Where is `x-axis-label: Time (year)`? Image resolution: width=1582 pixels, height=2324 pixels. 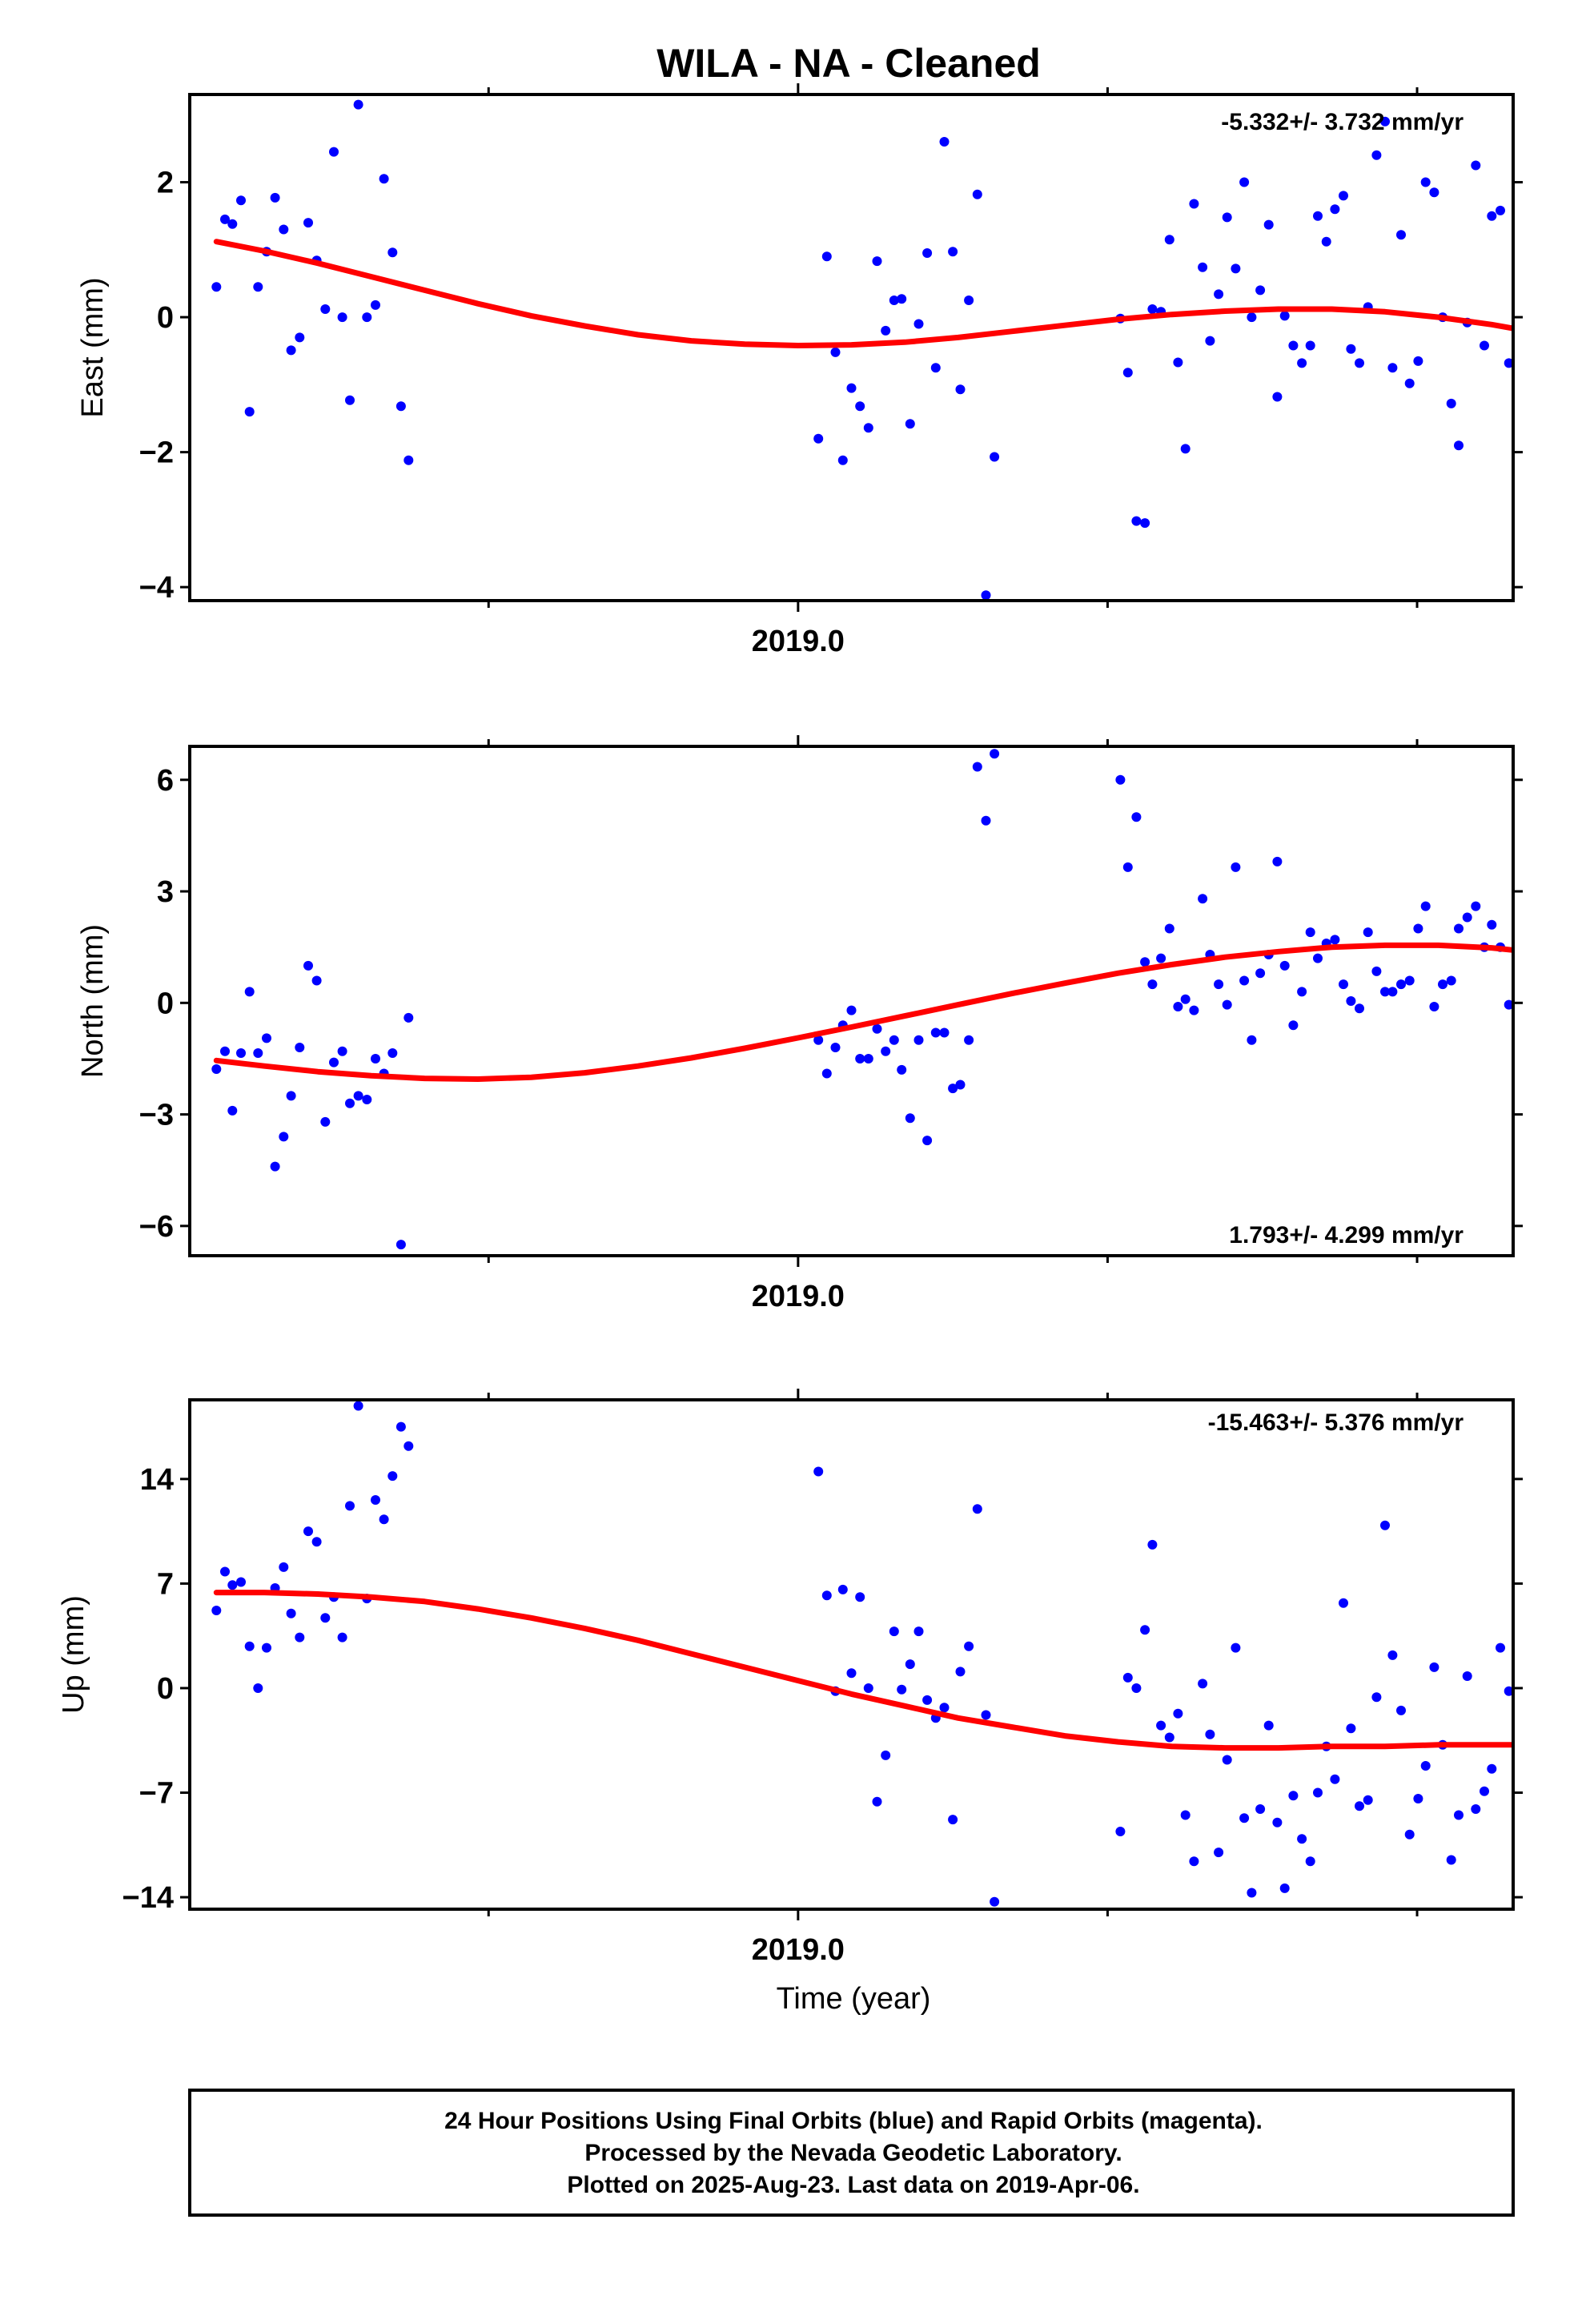 x-axis-label: Time (year) is located at coordinates (854, 1999).